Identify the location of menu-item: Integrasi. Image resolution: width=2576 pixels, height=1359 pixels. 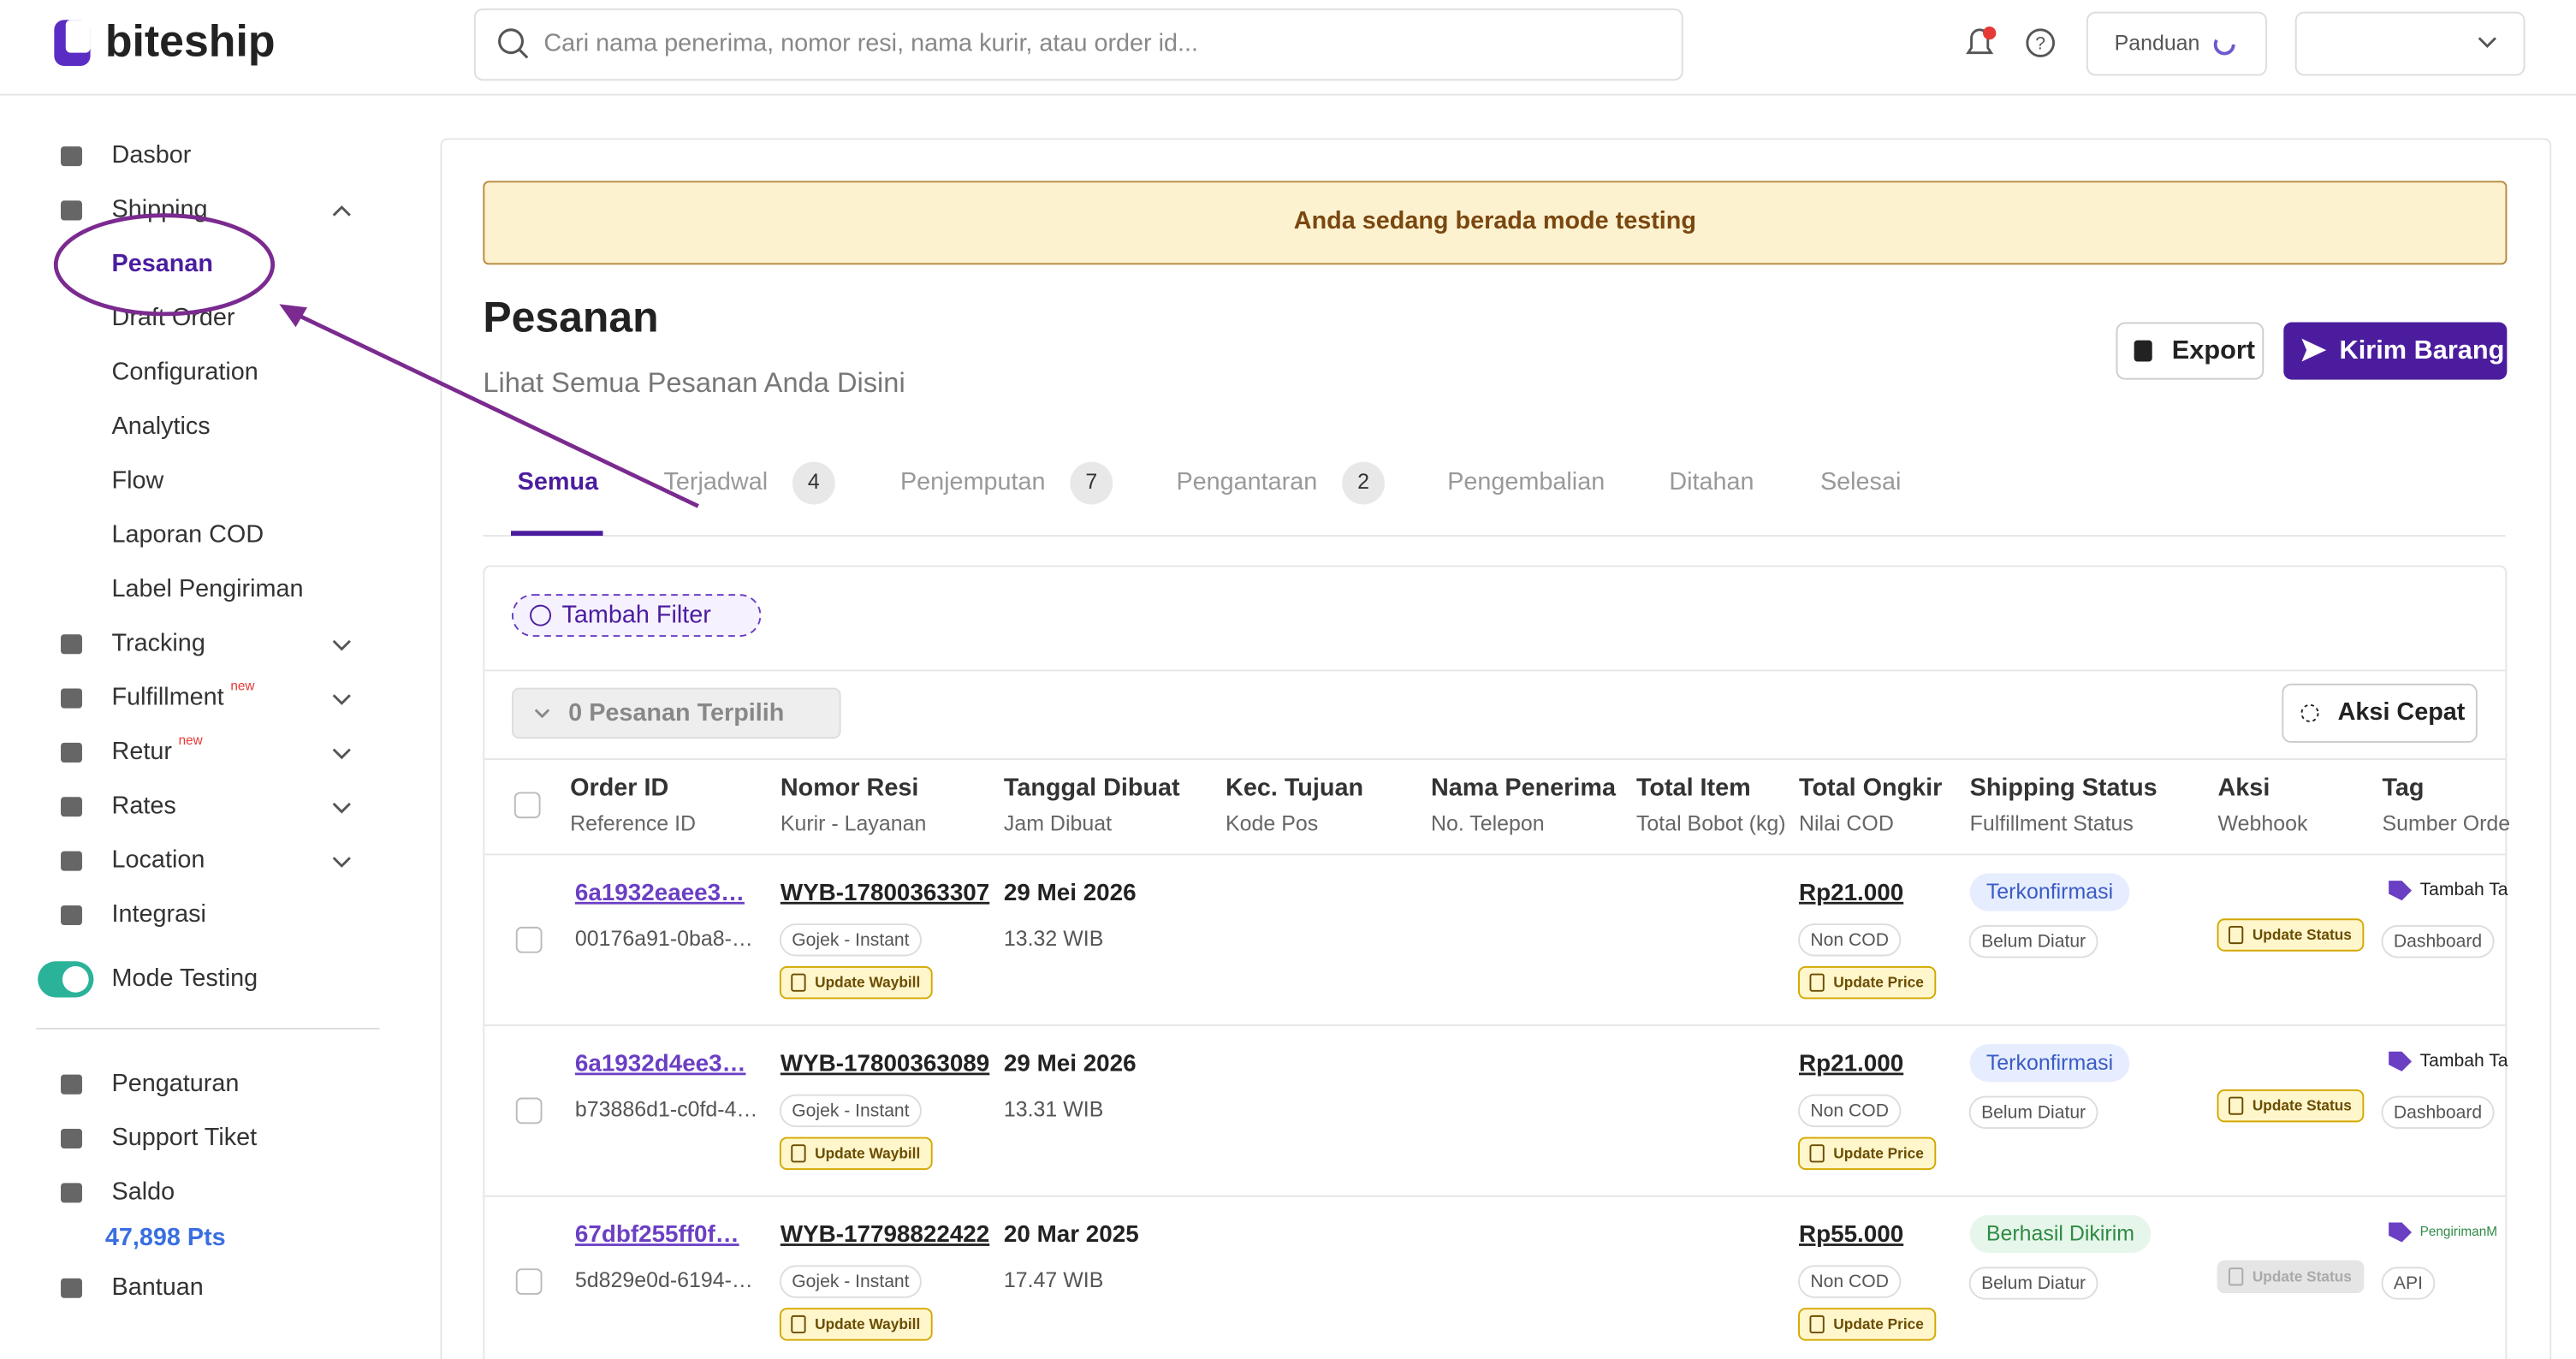
(159, 914).